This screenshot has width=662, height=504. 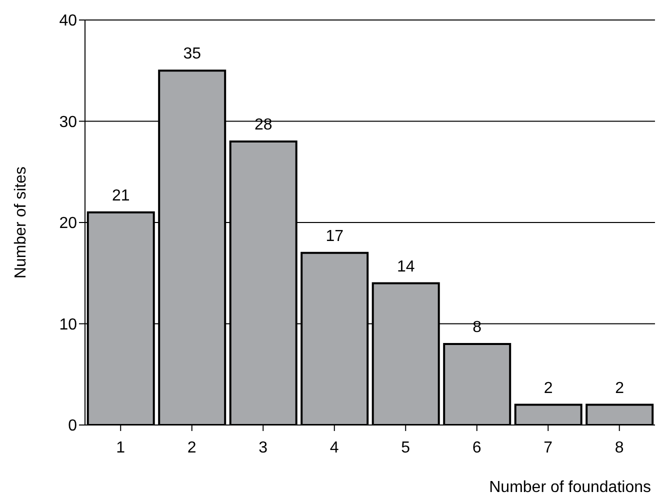 I want to click on x-tick-label: 6, so click(x=477, y=447).